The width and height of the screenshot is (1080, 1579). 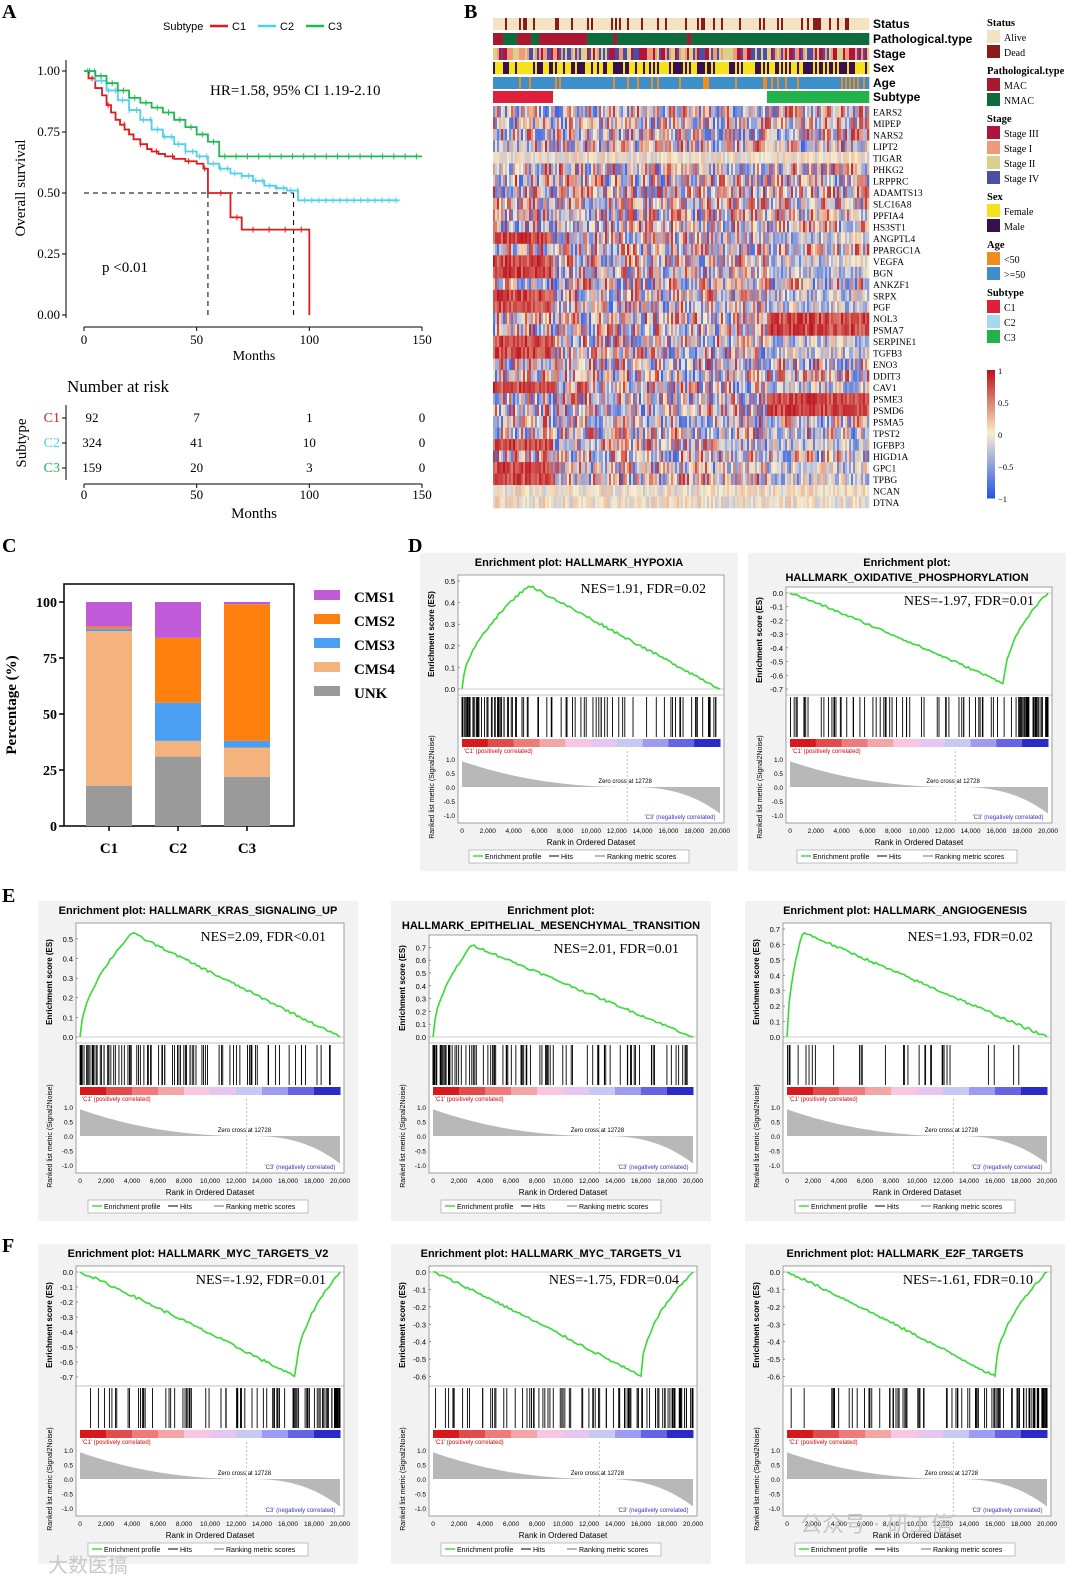 I want to click on heatmap-row-EARS2, so click(x=681, y=112).